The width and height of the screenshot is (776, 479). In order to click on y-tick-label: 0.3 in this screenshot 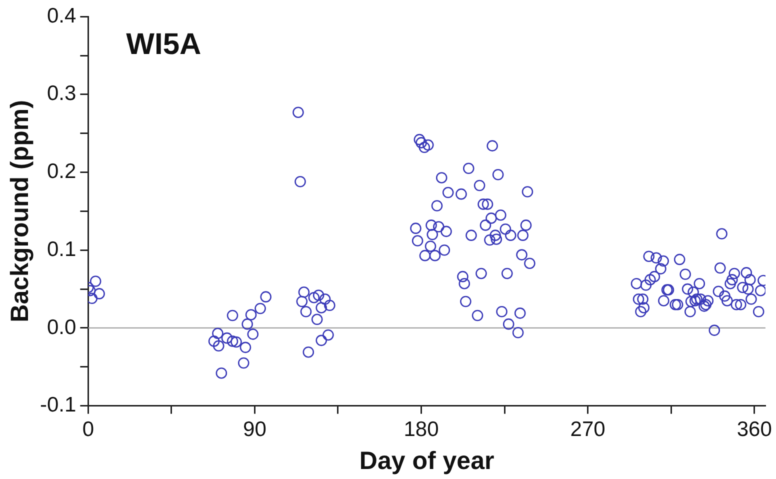, I will do `click(61, 94)`.